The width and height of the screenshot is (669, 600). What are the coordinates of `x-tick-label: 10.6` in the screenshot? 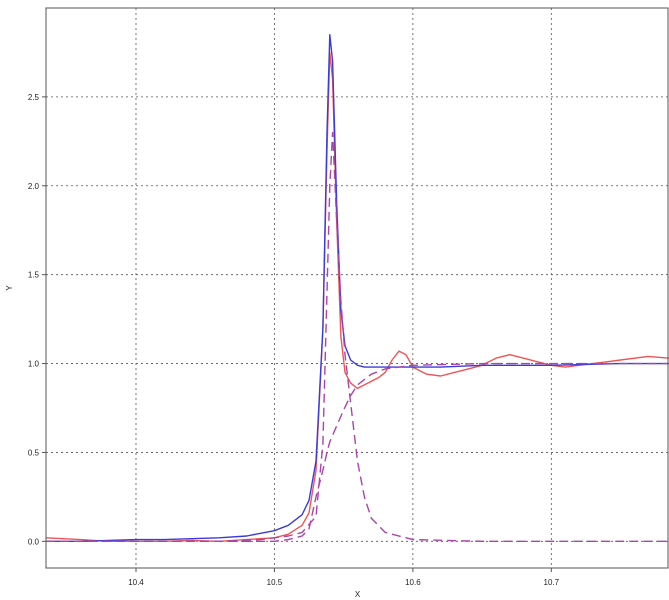 It's located at (413, 582).